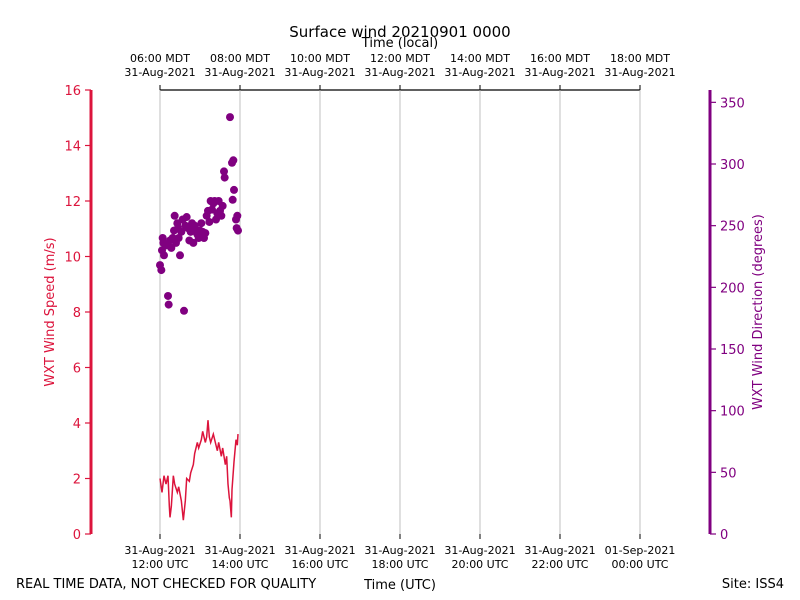 This screenshot has height=600, width=800. I want to click on top-x-tick-label: 12:00 MDT 31-Aug-2021, so click(399, 65).